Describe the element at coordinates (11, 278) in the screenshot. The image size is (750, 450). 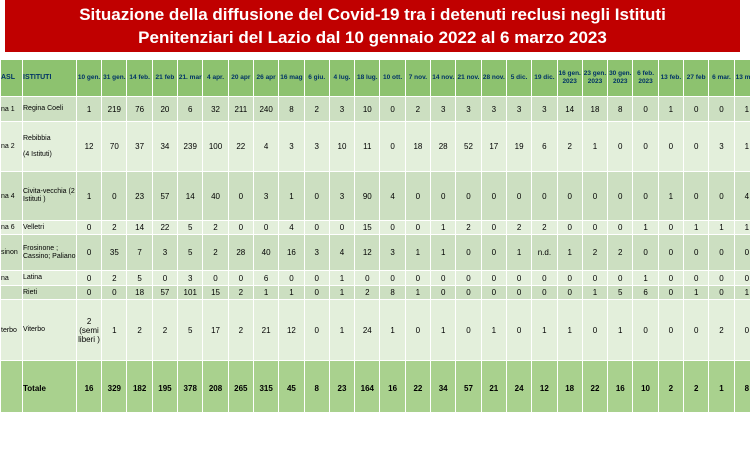
I see `cell-asl: na` at that location.